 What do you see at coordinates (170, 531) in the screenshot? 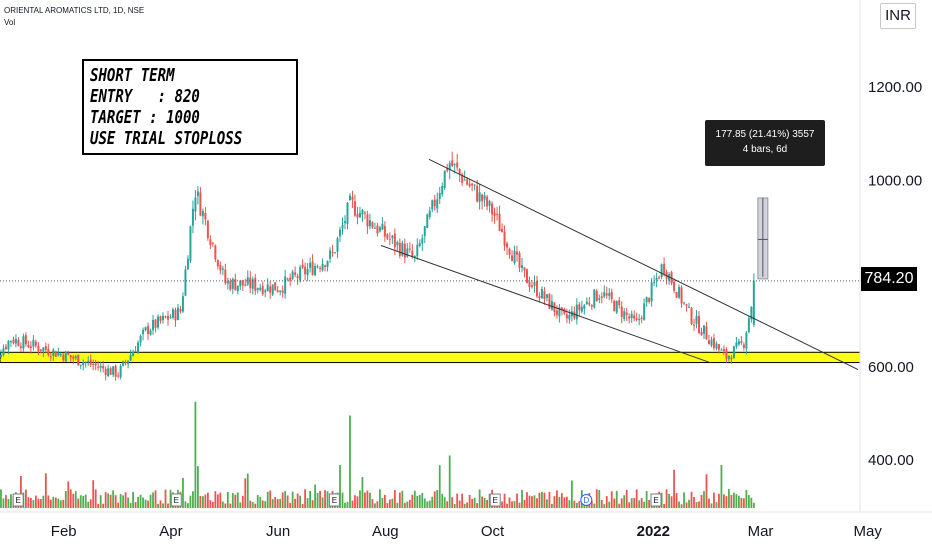
I see `x-tick-label: Apr` at bounding box center [170, 531].